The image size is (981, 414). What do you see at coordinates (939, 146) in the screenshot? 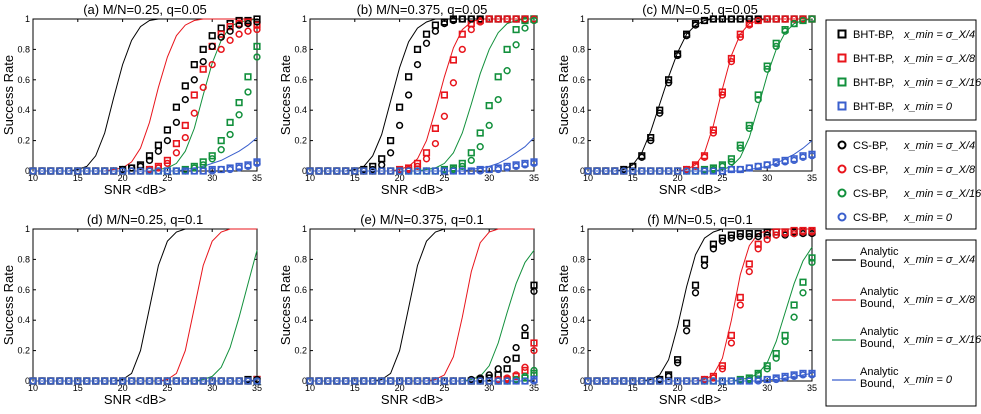
I see `legend-math: x_min = σ_X/4` at bounding box center [939, 146].